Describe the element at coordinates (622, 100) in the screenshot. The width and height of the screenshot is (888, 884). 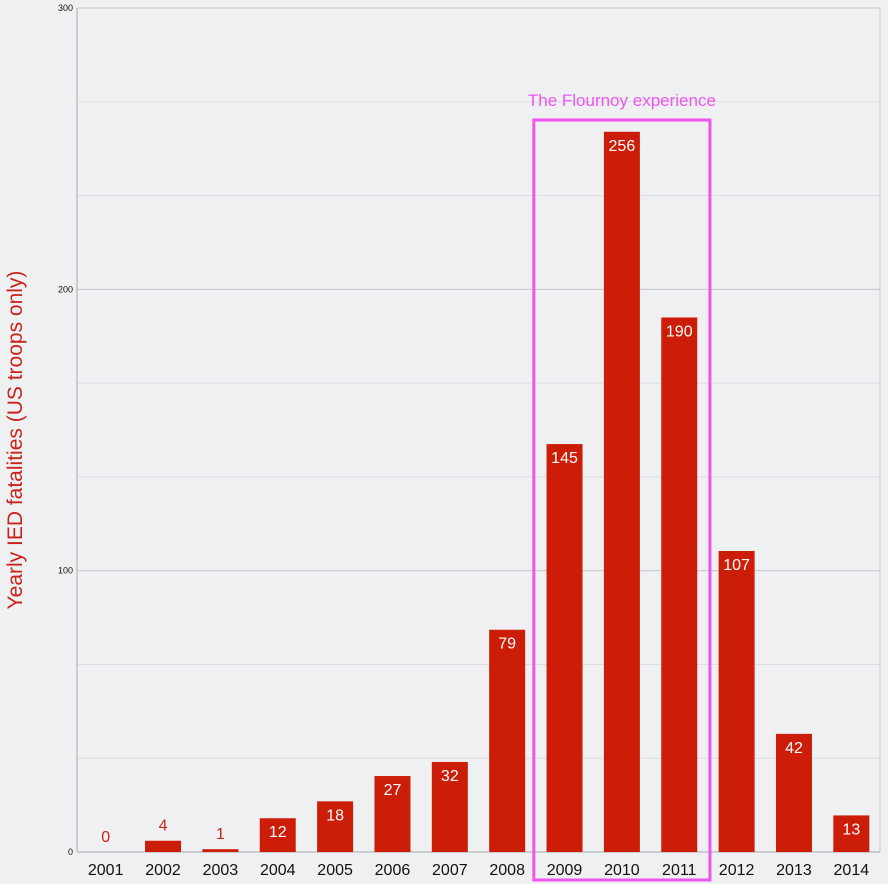
I see `annotation-label: The Flournoy experience` at that location.